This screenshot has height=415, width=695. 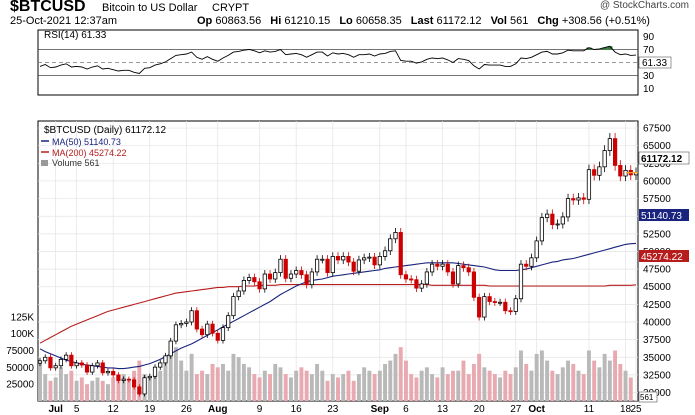 I want to click on rsi-line, so click(x=338, y=59).